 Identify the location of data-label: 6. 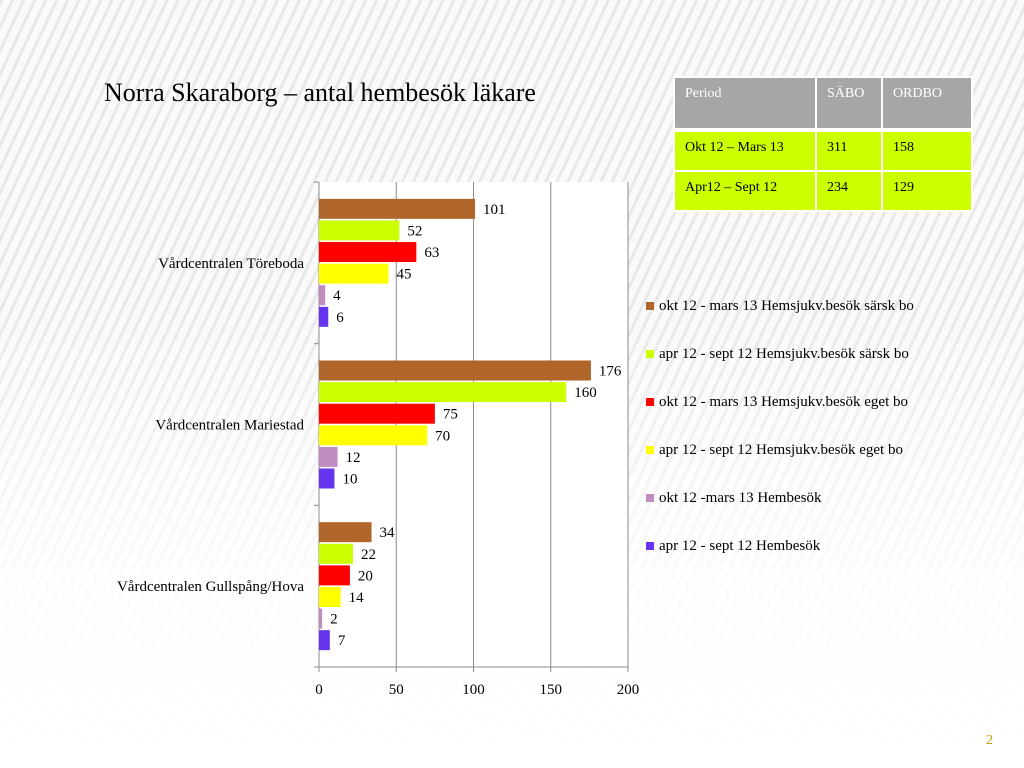
(340, 318).